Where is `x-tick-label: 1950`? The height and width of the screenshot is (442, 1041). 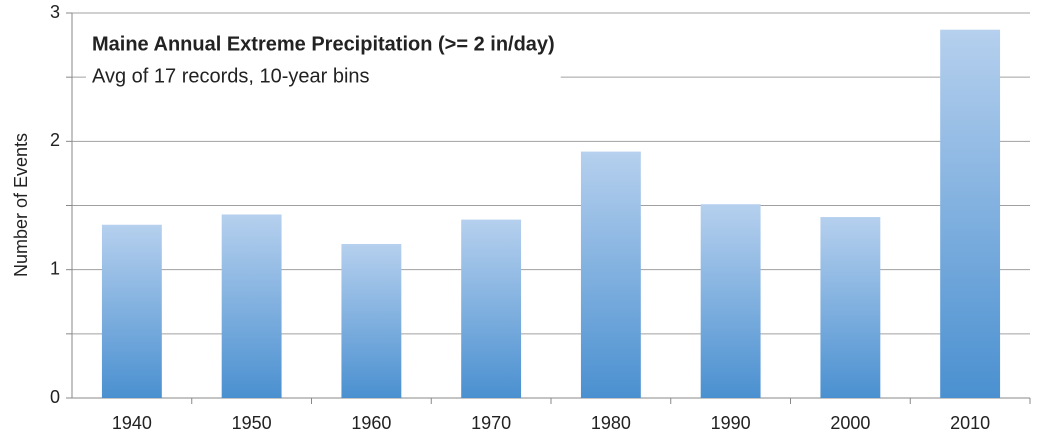
x-tick-label: 1950 is located at coordinates (252, 423).